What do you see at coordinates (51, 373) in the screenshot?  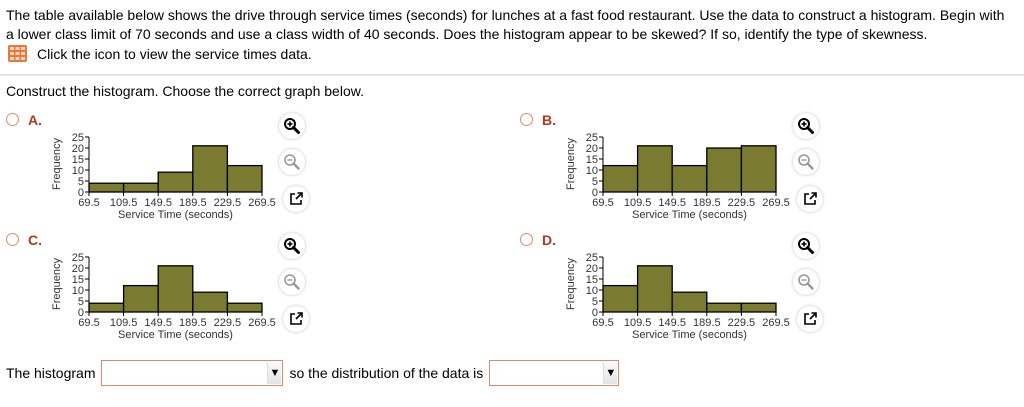 I see `answer-prefix: The histogram` at bounding box center [51, 373].